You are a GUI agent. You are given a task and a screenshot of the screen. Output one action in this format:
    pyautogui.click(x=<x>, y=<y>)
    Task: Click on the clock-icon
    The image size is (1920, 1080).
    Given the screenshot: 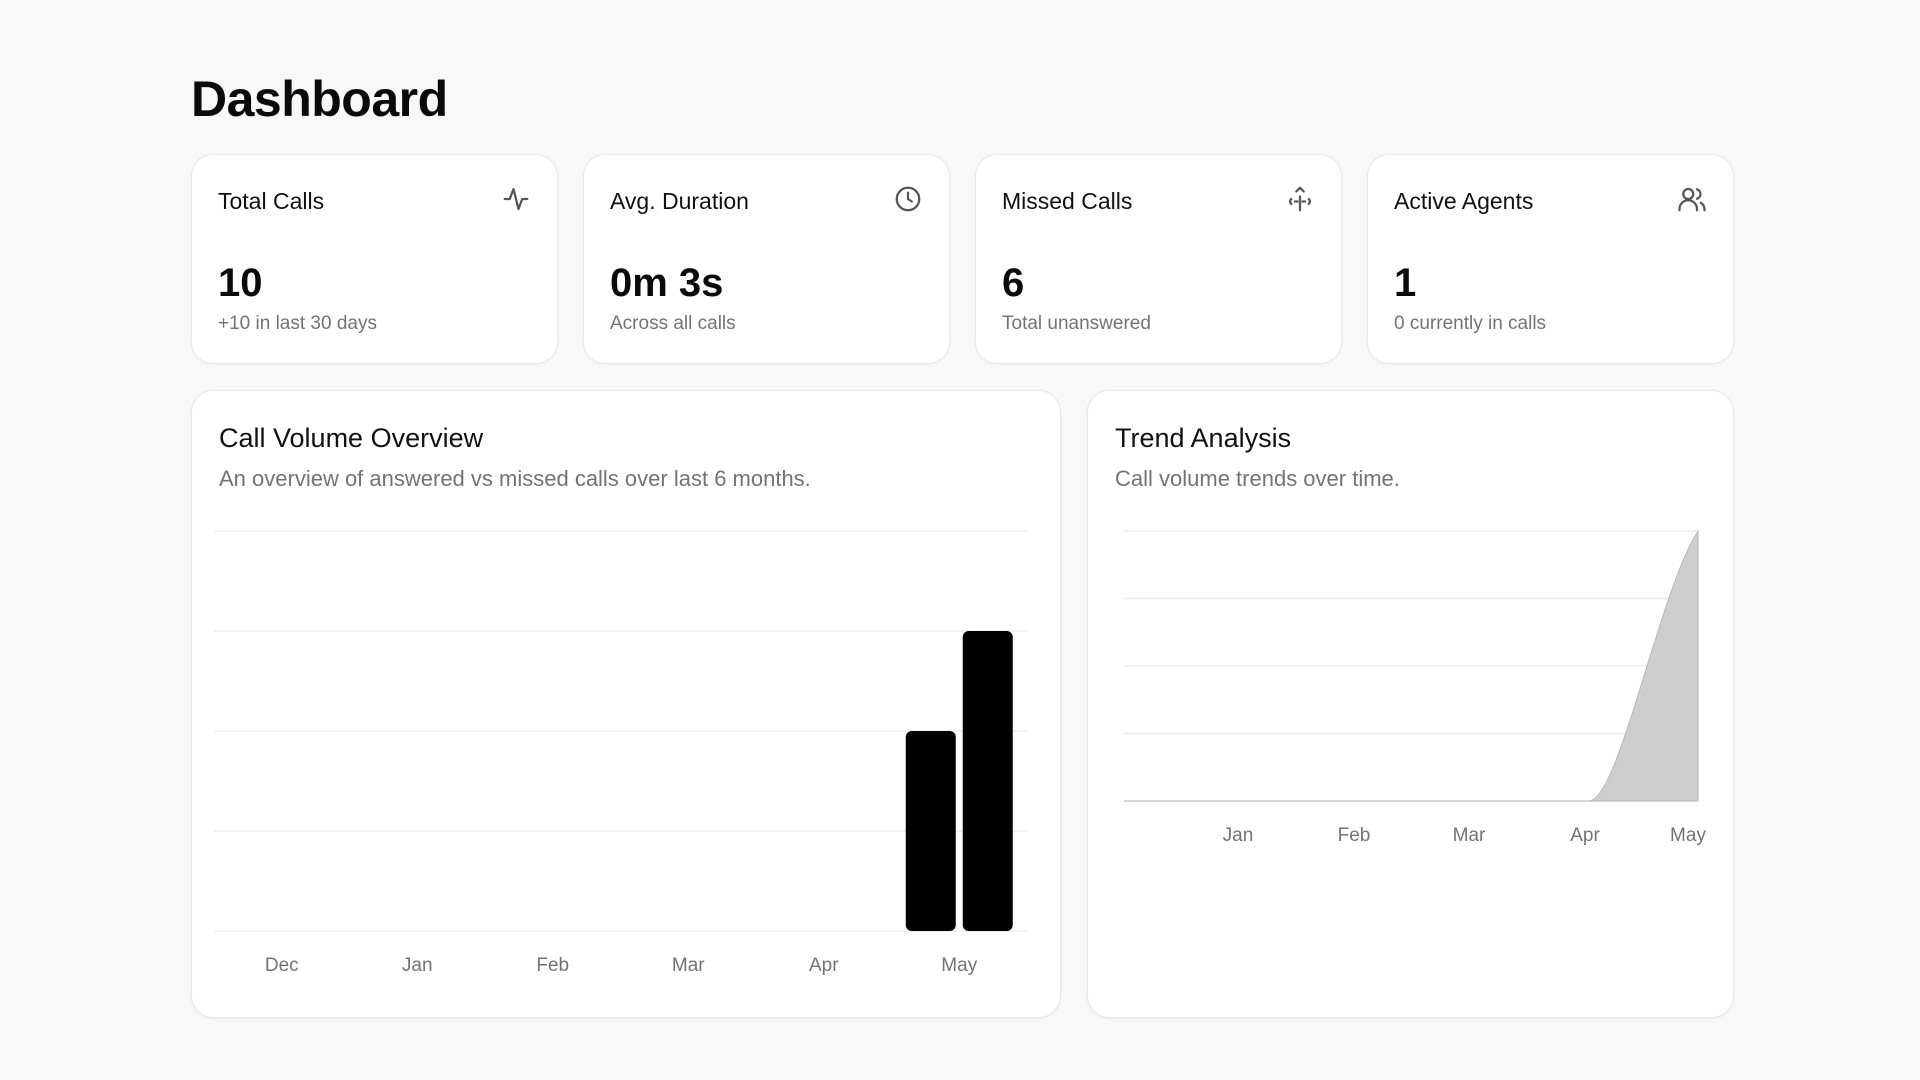 What is the action you would take?
    pyautogui.click(x=908, y=199)
    